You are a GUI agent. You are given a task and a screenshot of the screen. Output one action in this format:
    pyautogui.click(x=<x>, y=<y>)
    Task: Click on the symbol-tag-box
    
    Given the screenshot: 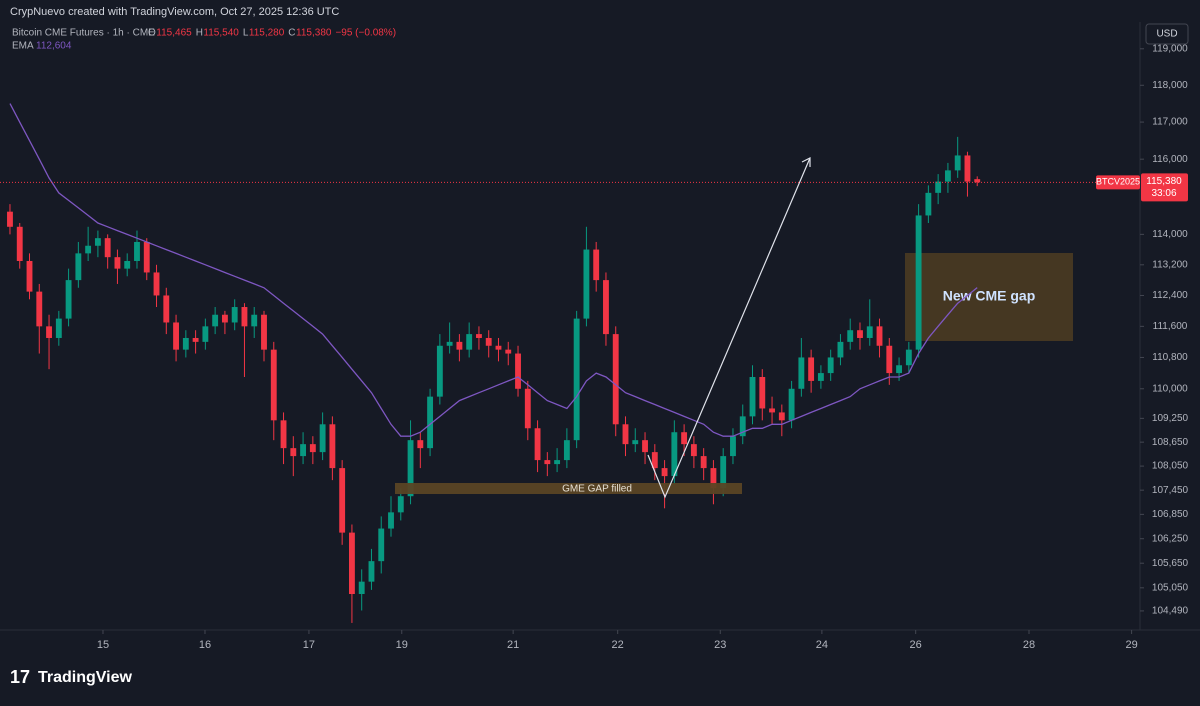 What is the action you would take?
    pyautogui.click(x=1118, y=182)
    